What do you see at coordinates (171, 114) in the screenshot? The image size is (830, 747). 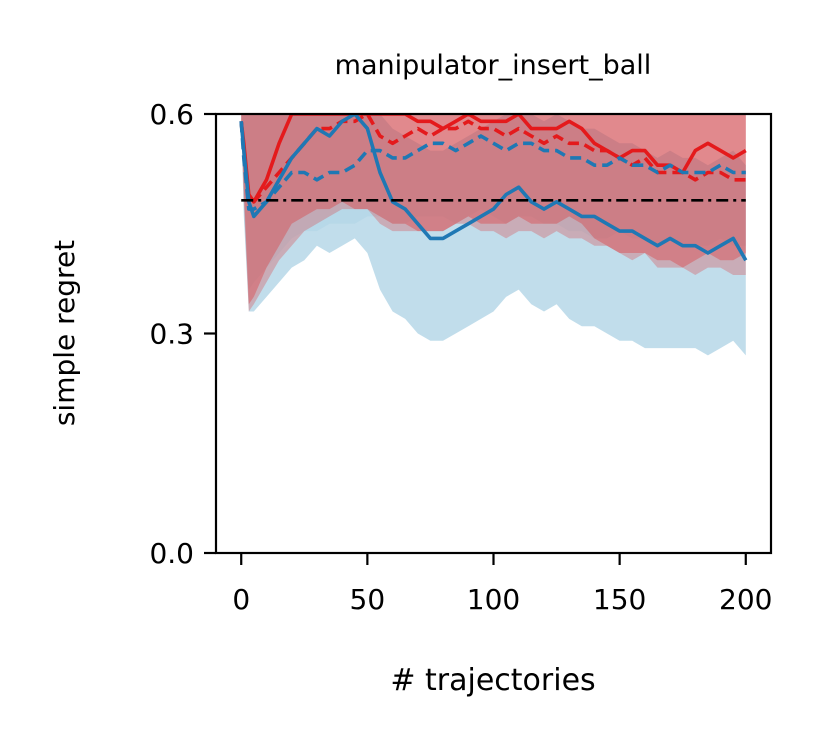 I see `y-tick-label: 0.6` at bounding box center [171, 114].